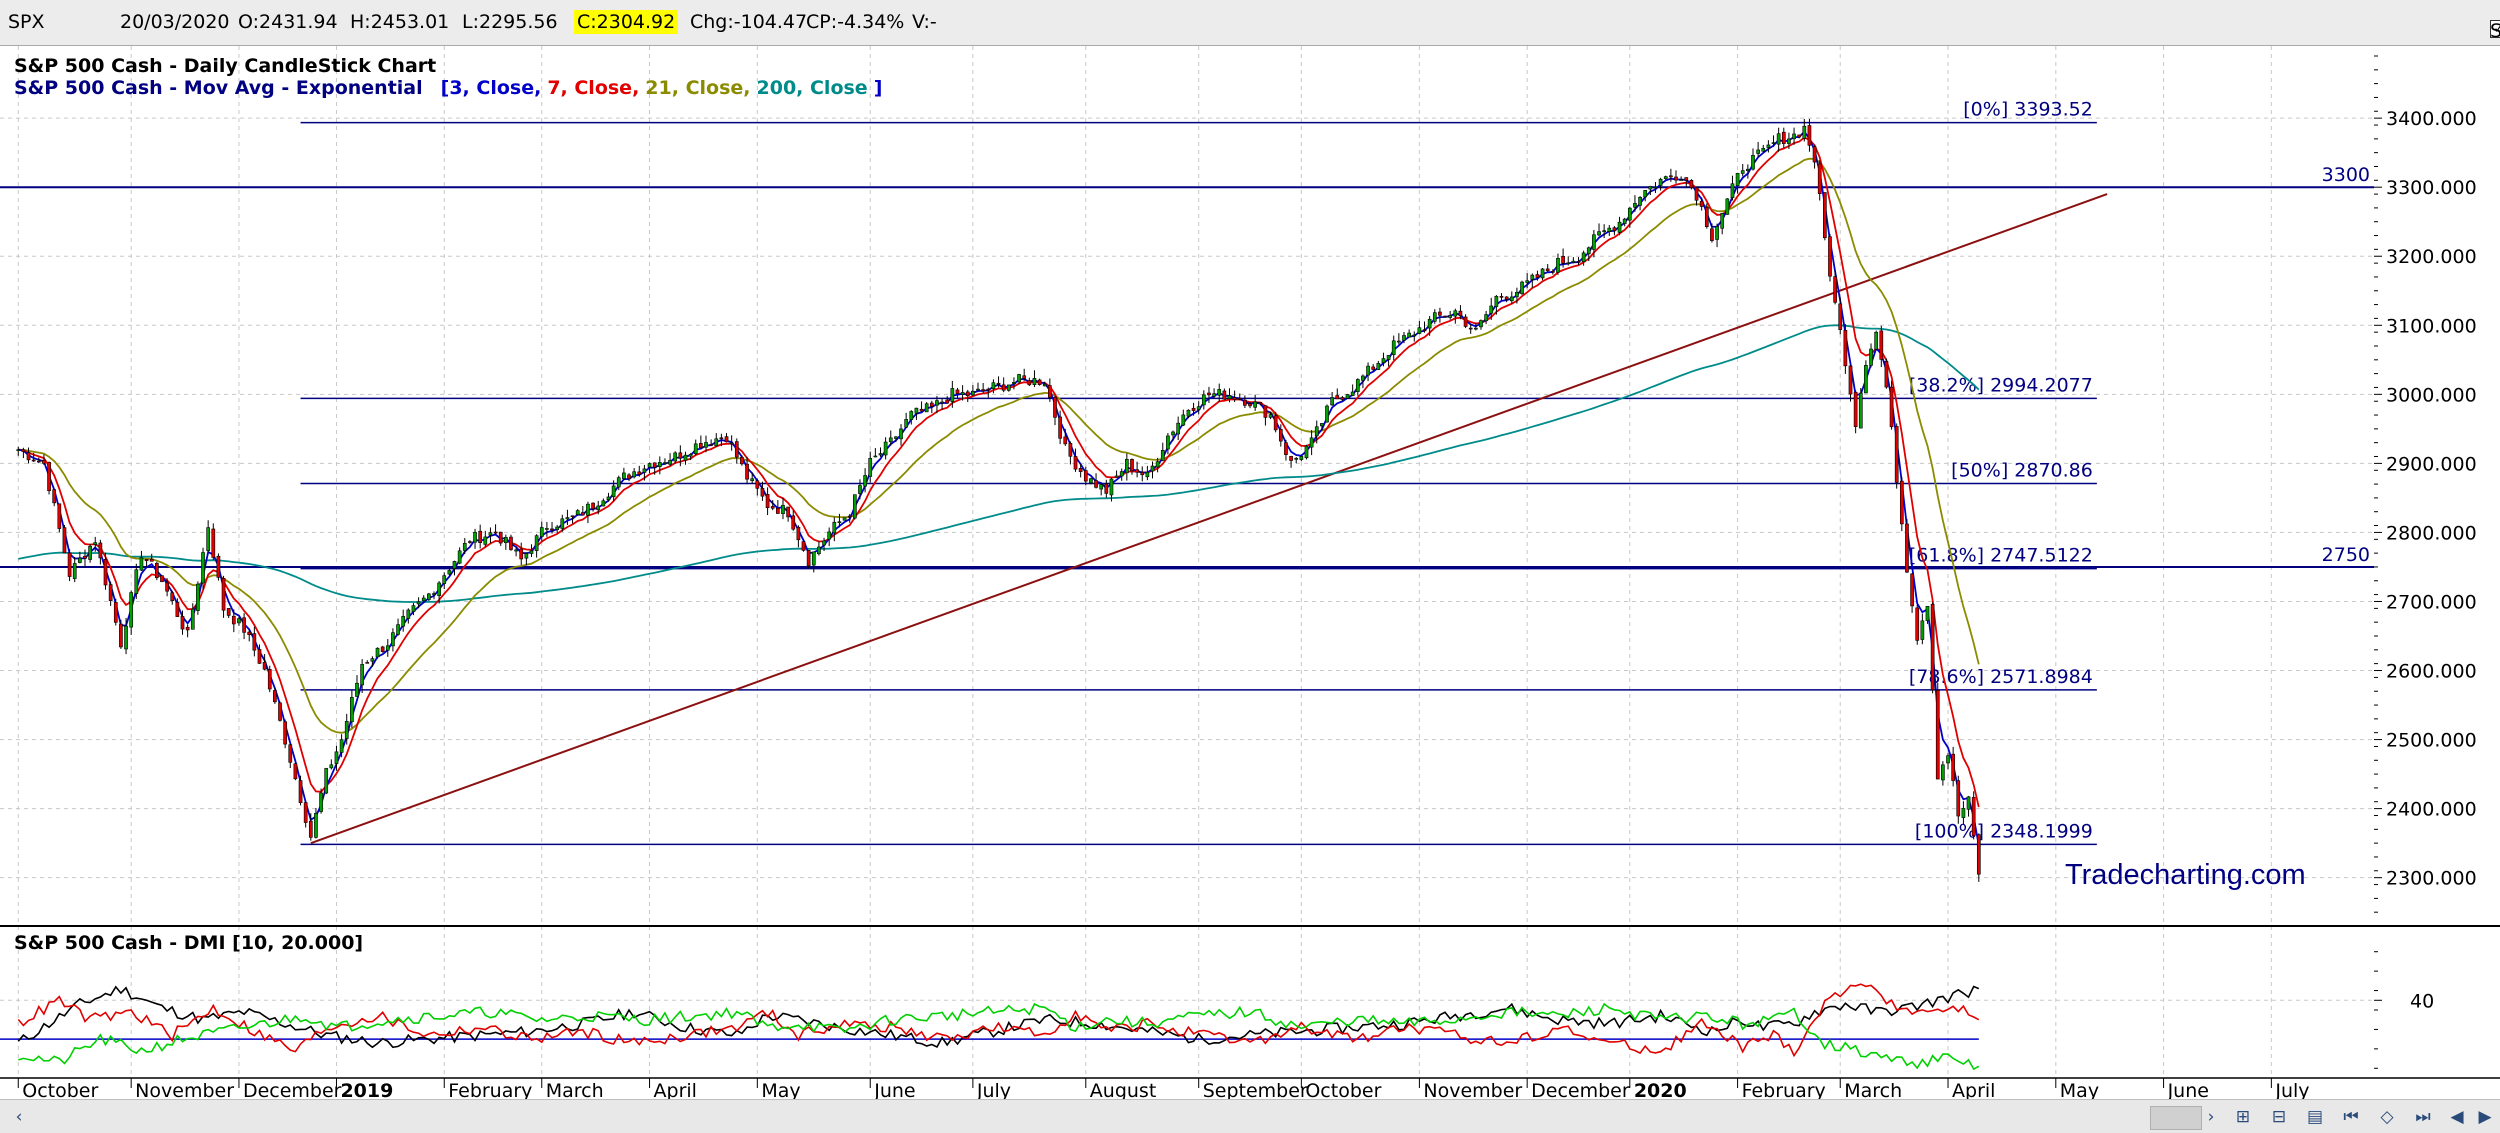  Describe the element at coordinates (2001, 385) in the screenshot. I see `fib-level-label: [38.2%] 2994.2077` at that location.